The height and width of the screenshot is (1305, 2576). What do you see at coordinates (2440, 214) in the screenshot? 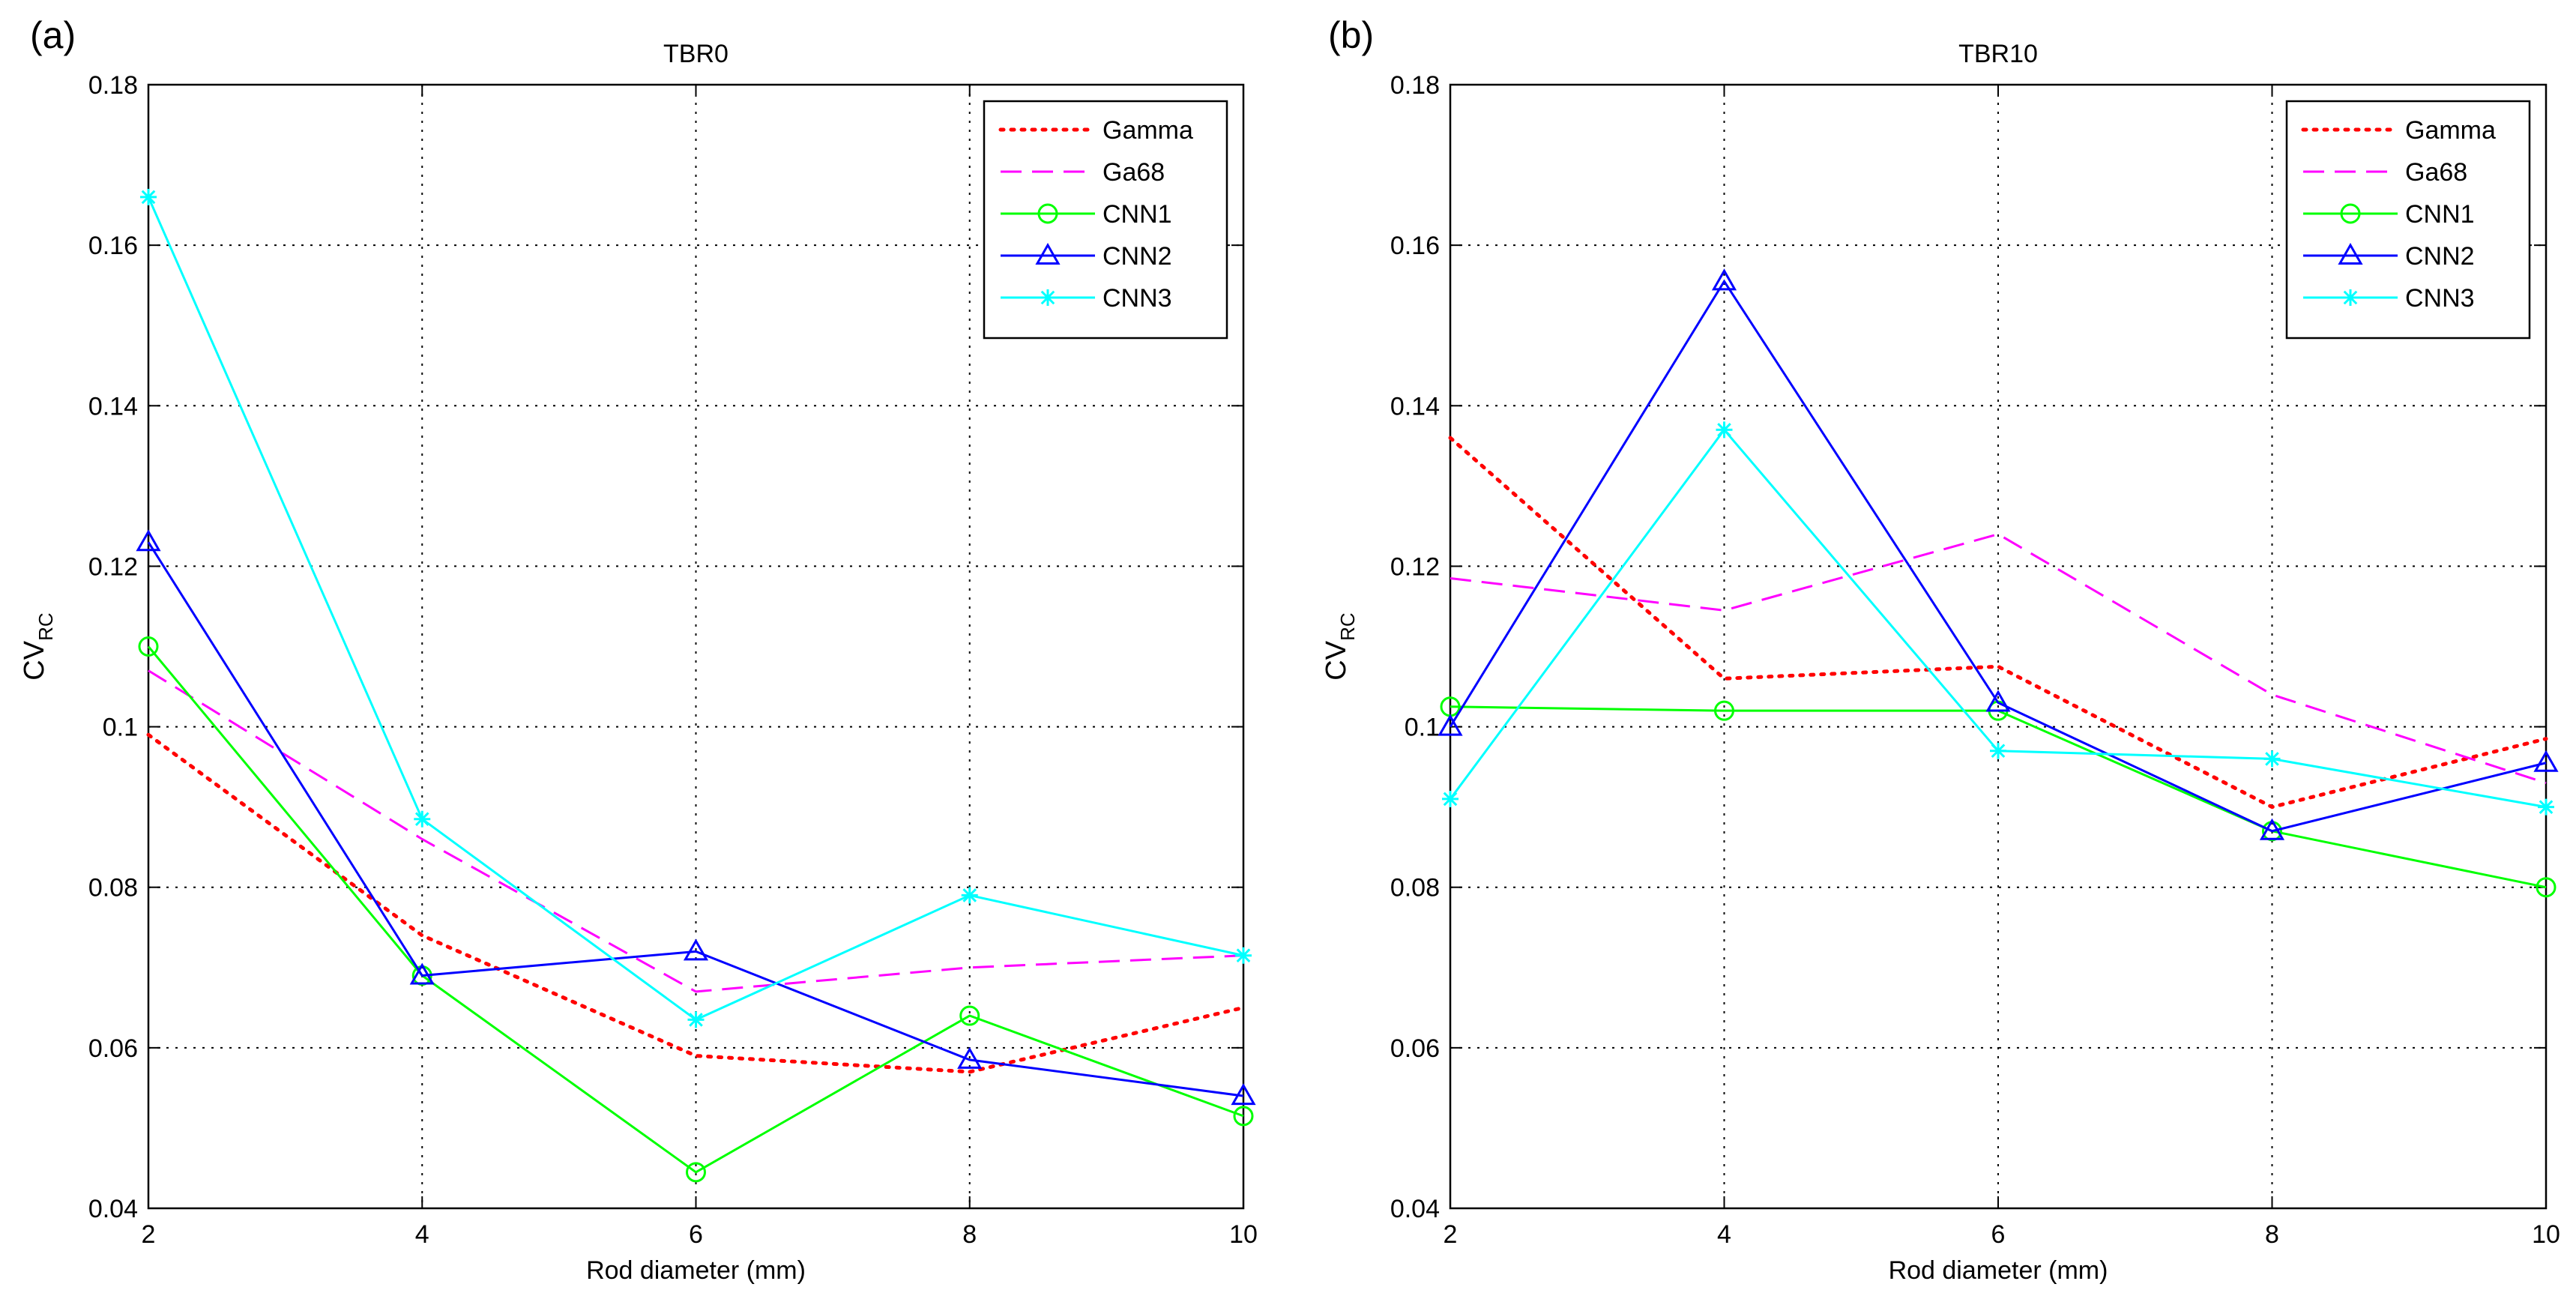
I see `legend-label-cnn1: CNN1` at bounding box center [2440, 214].